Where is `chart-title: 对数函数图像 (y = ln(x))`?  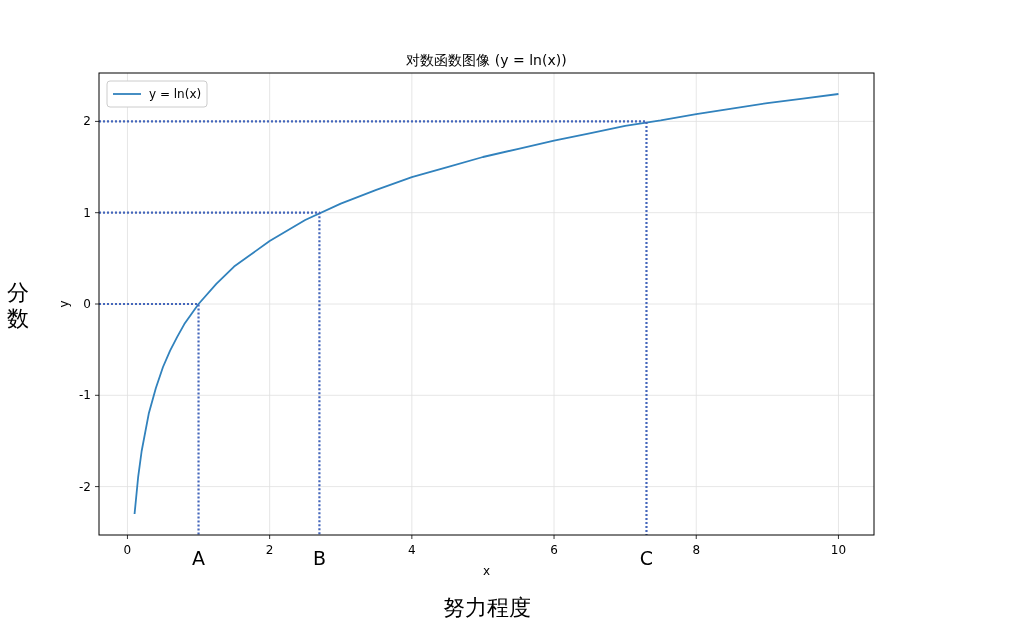
chart-title: 对数函数图像 (y = ln(x)) is located at coordinates (486, 60).